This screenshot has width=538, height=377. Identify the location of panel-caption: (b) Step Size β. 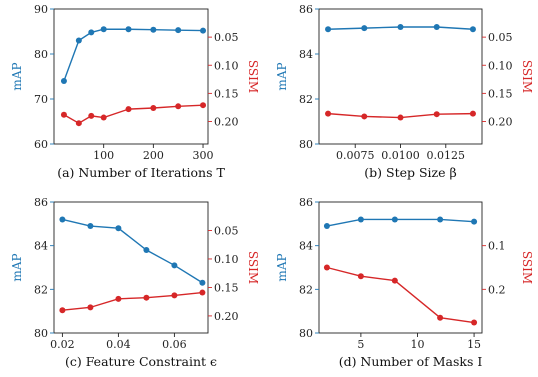
(410, 172).